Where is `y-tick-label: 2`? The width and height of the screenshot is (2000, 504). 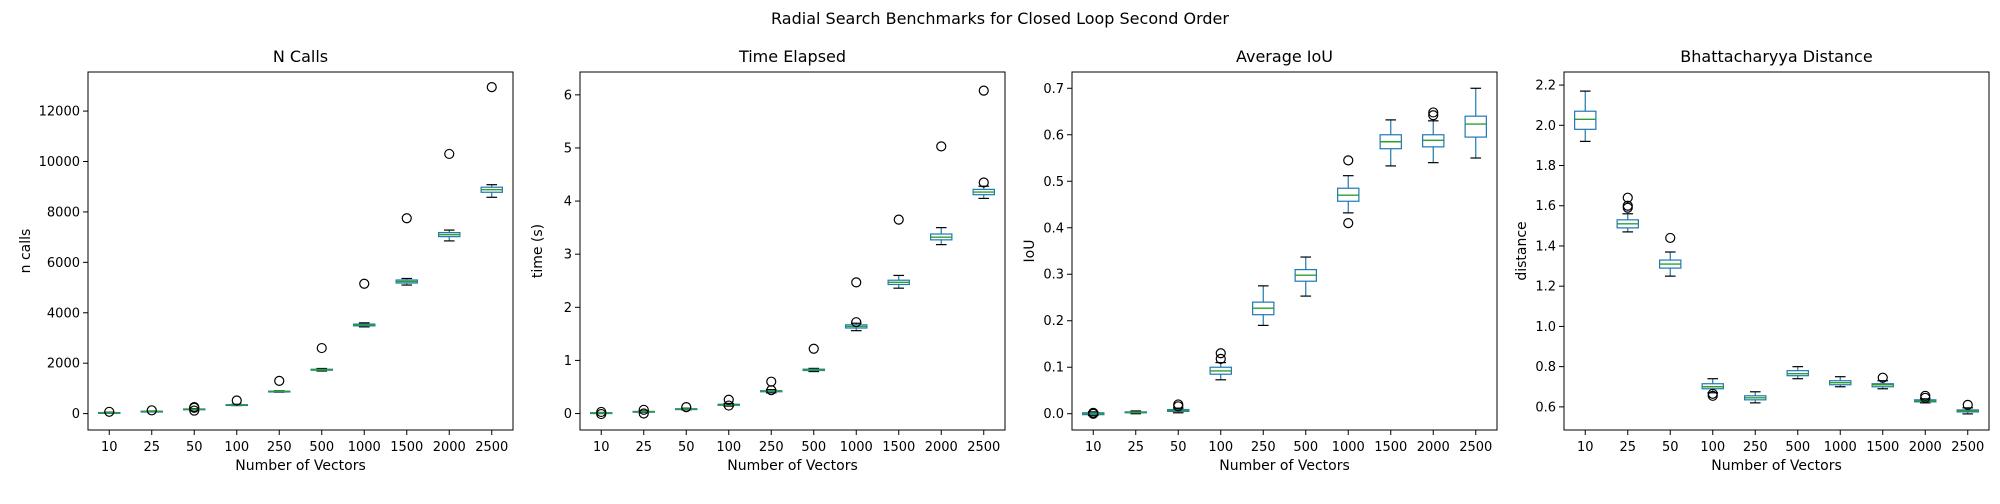
y-tick-label: 2 is located at coordinates (568, 308).